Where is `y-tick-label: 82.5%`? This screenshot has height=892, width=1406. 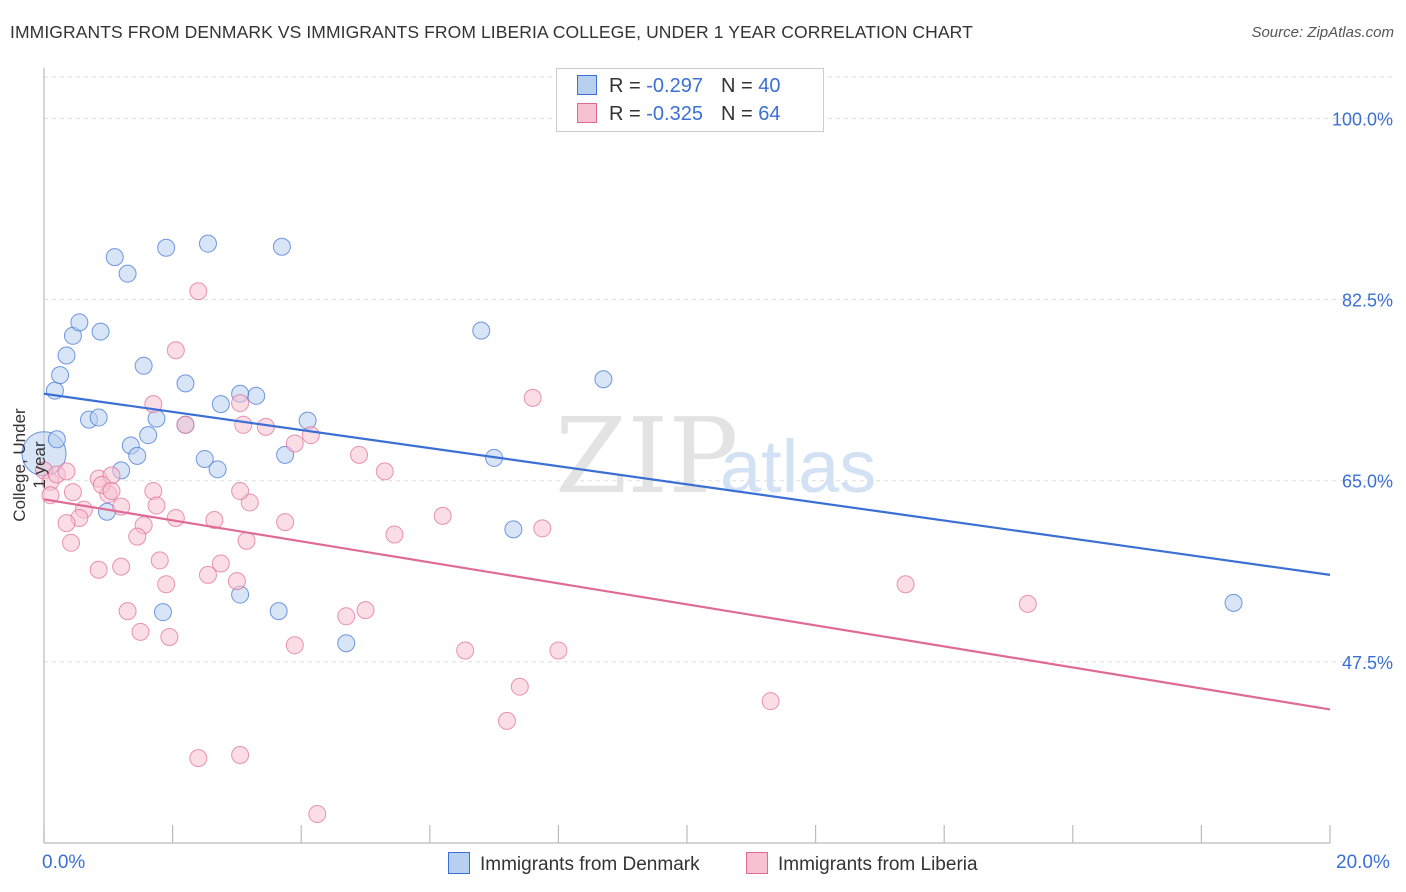 y-tick-label: 82.5% is located at coordinates (1367, 301).